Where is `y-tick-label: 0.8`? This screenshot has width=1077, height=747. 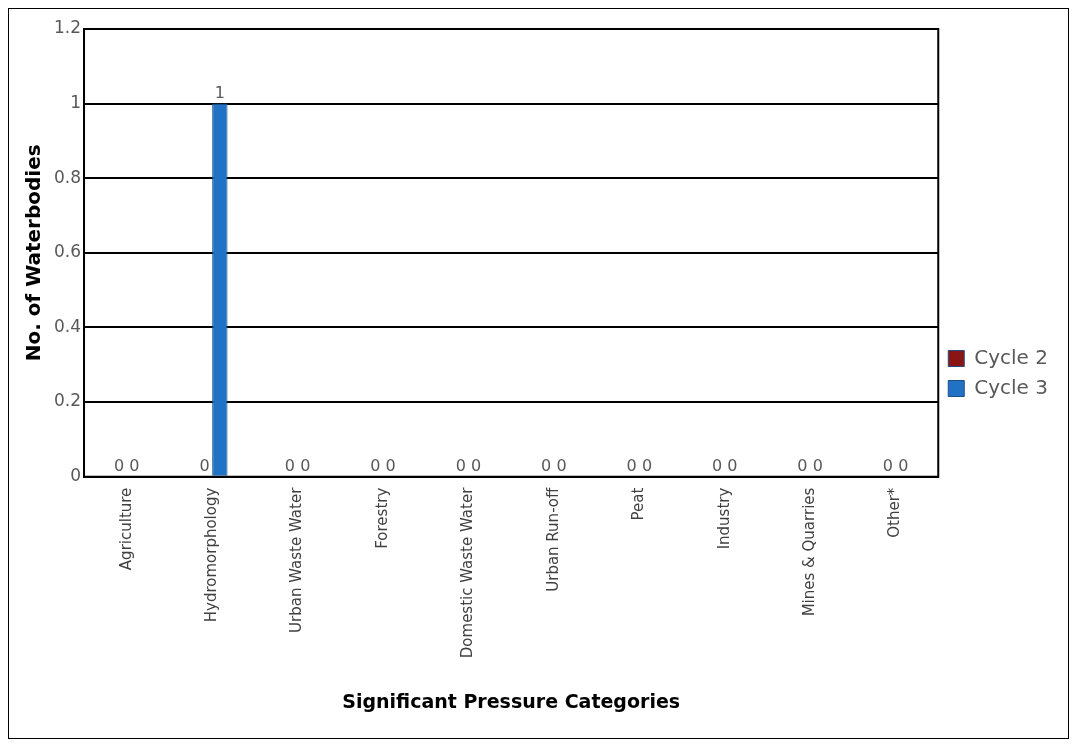
y-tick-label: 0.8 is located at coordinates (67, 176).